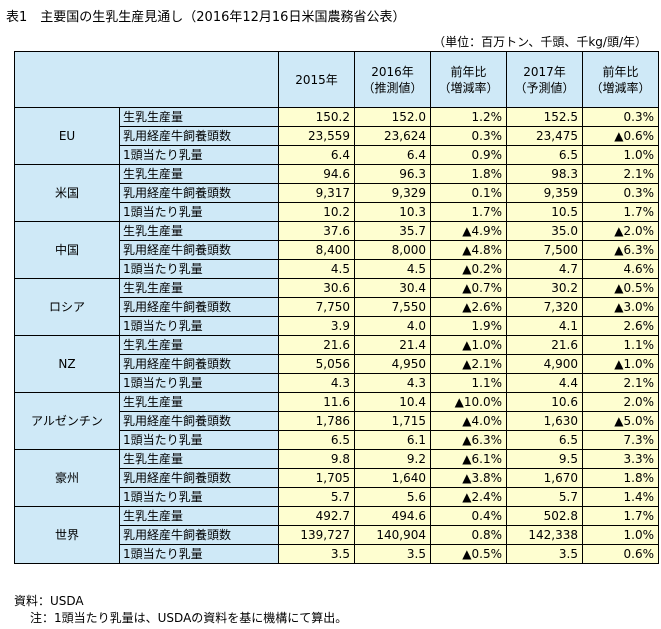 The height and width of the screenshot is (629, 661). I want to click on table-row: 乳用経産牛飼養頭数 1,705 1,640 ▲3.8% 1,670 1.8%, so click(337, 478).